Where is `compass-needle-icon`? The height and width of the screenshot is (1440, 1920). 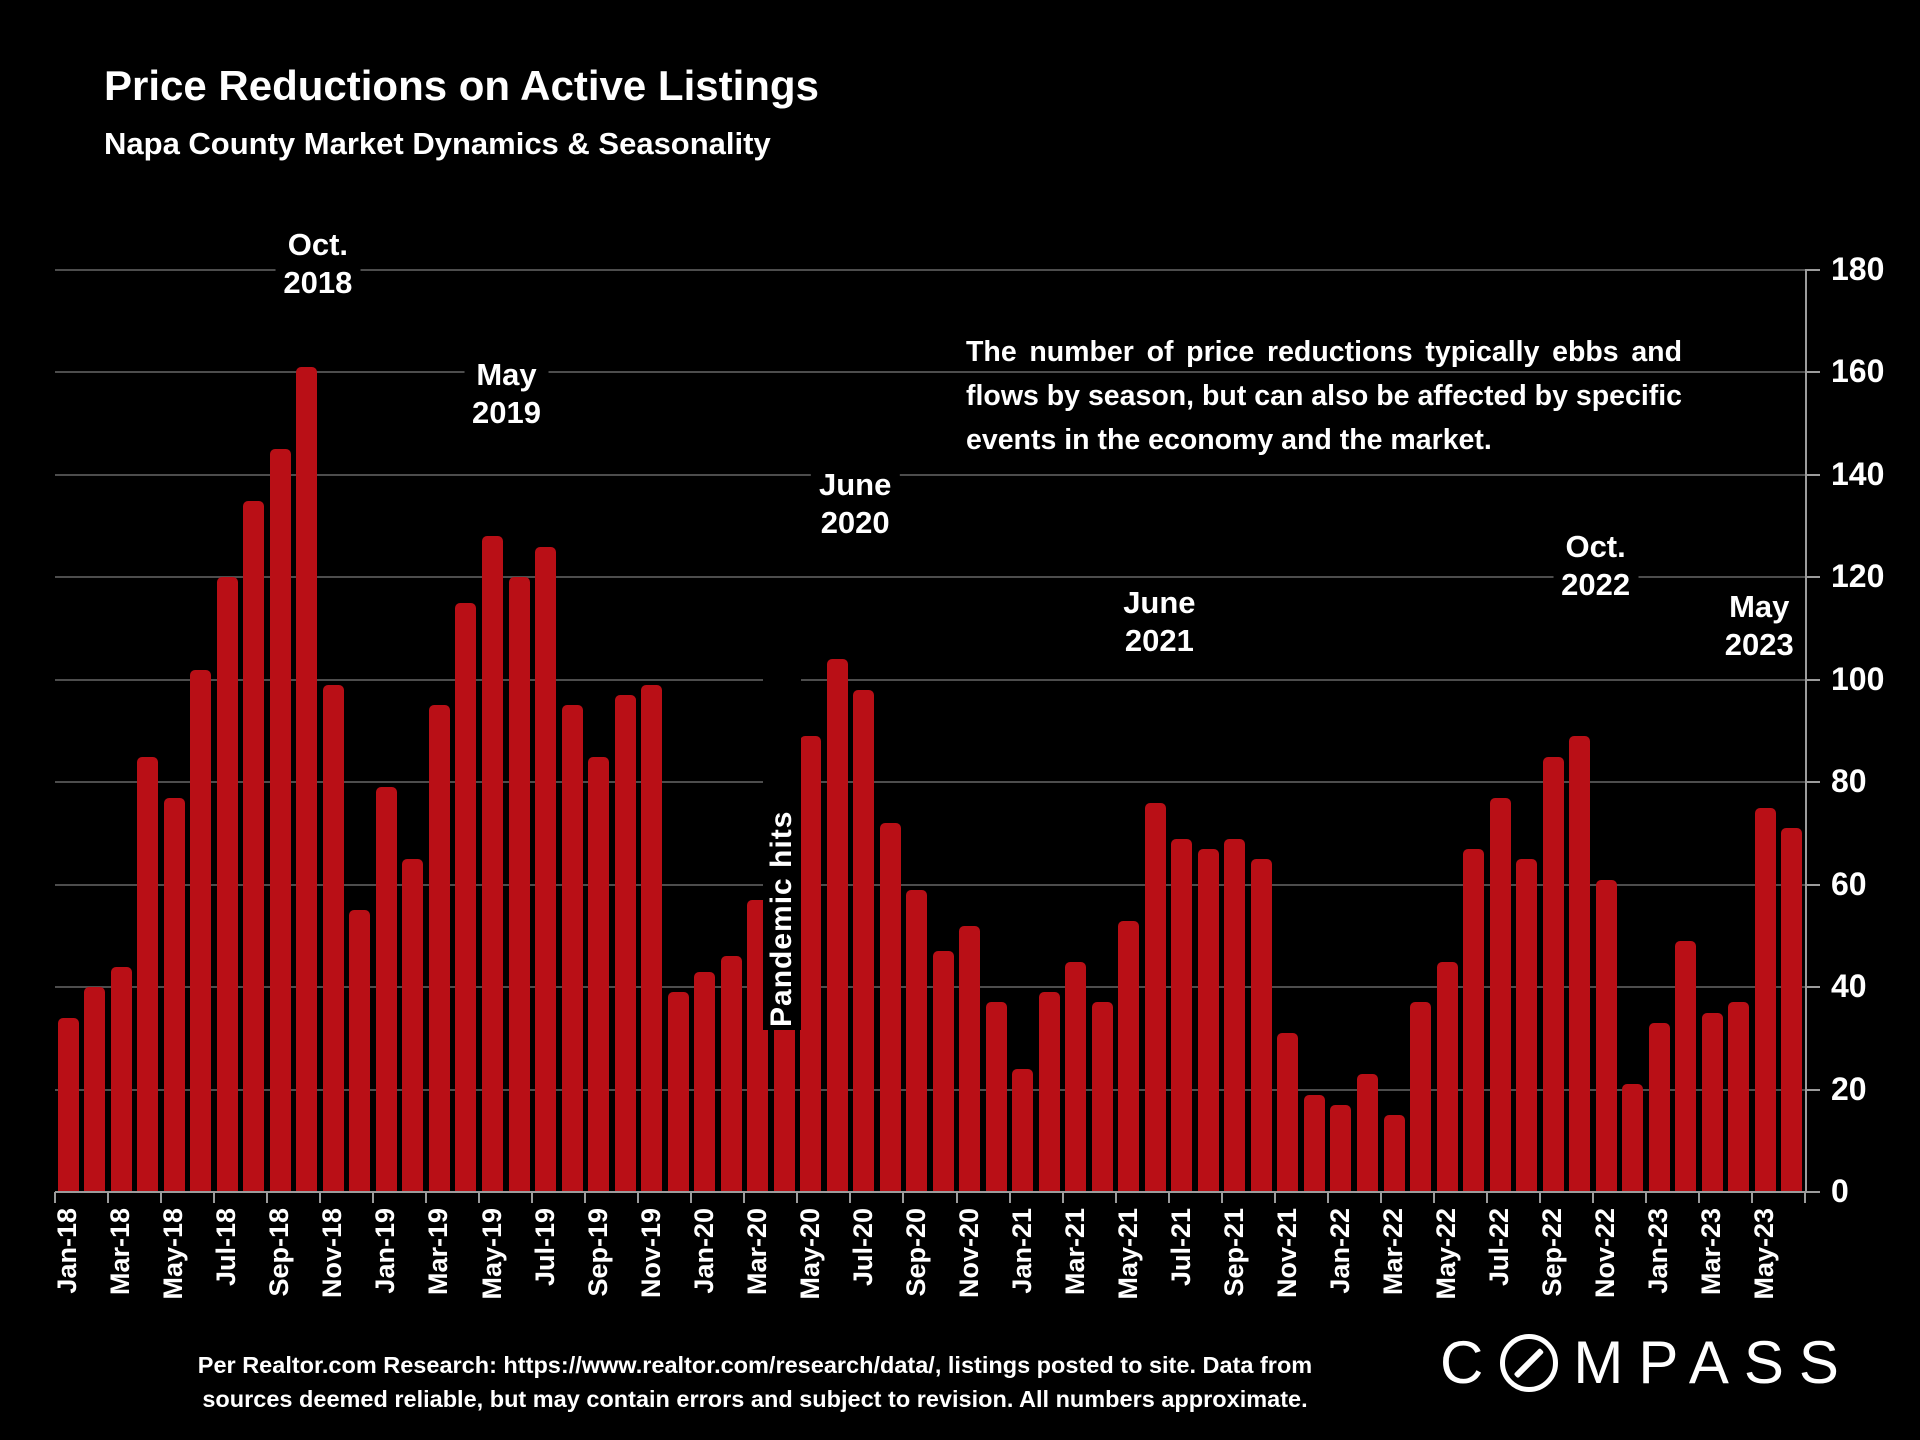 compass-needle-icon is located at coordinates (1529, 1362).